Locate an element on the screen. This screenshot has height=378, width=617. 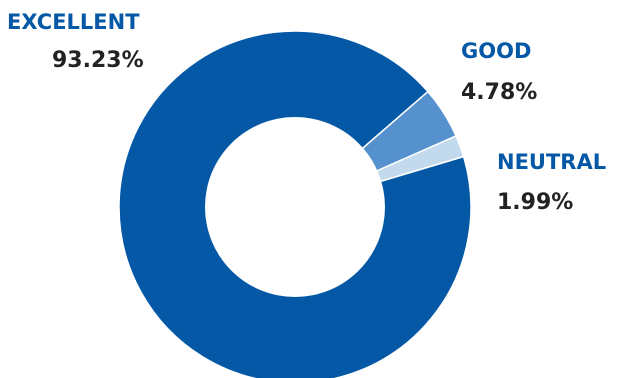
slice-label-good: GOOD is located at coordinates (496, 51).